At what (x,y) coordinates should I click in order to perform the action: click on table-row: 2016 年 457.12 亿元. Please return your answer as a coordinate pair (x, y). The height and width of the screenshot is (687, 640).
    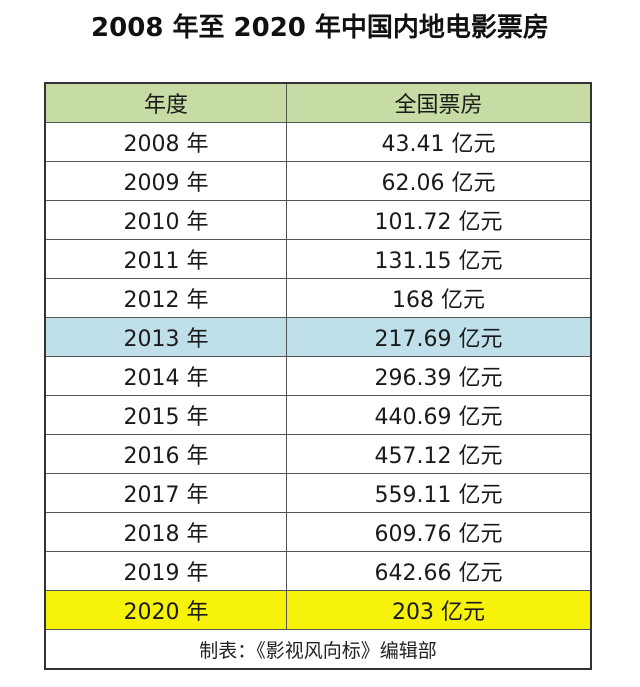
    Looking at the image, I should click on (318, 454).